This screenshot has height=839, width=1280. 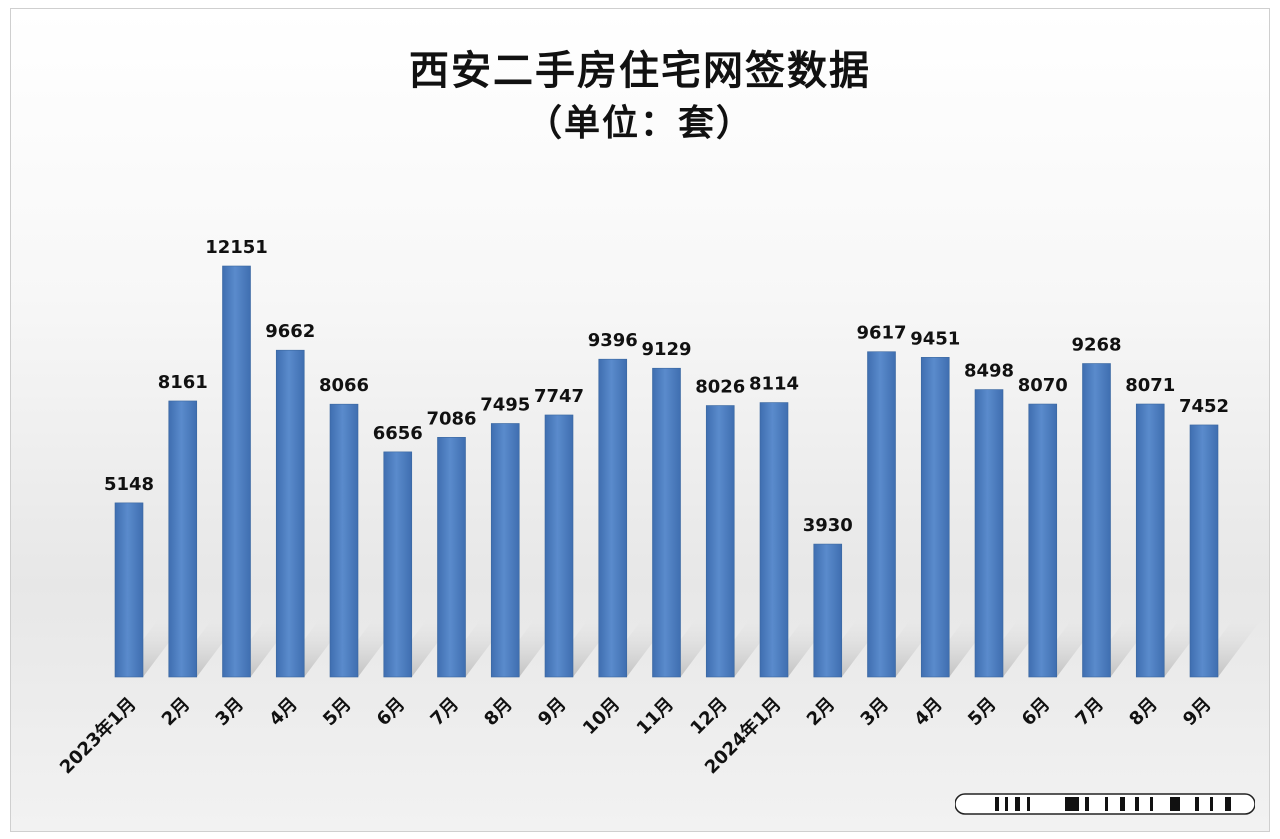 I want to click on x-tick-label: 11月, so click(x=655, y=716).